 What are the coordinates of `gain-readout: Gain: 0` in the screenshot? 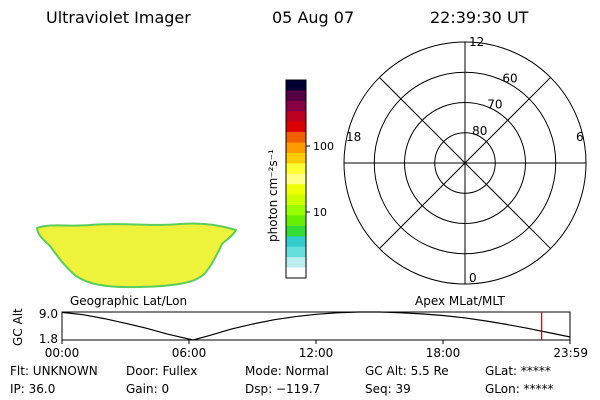 It's located at (148, 389).